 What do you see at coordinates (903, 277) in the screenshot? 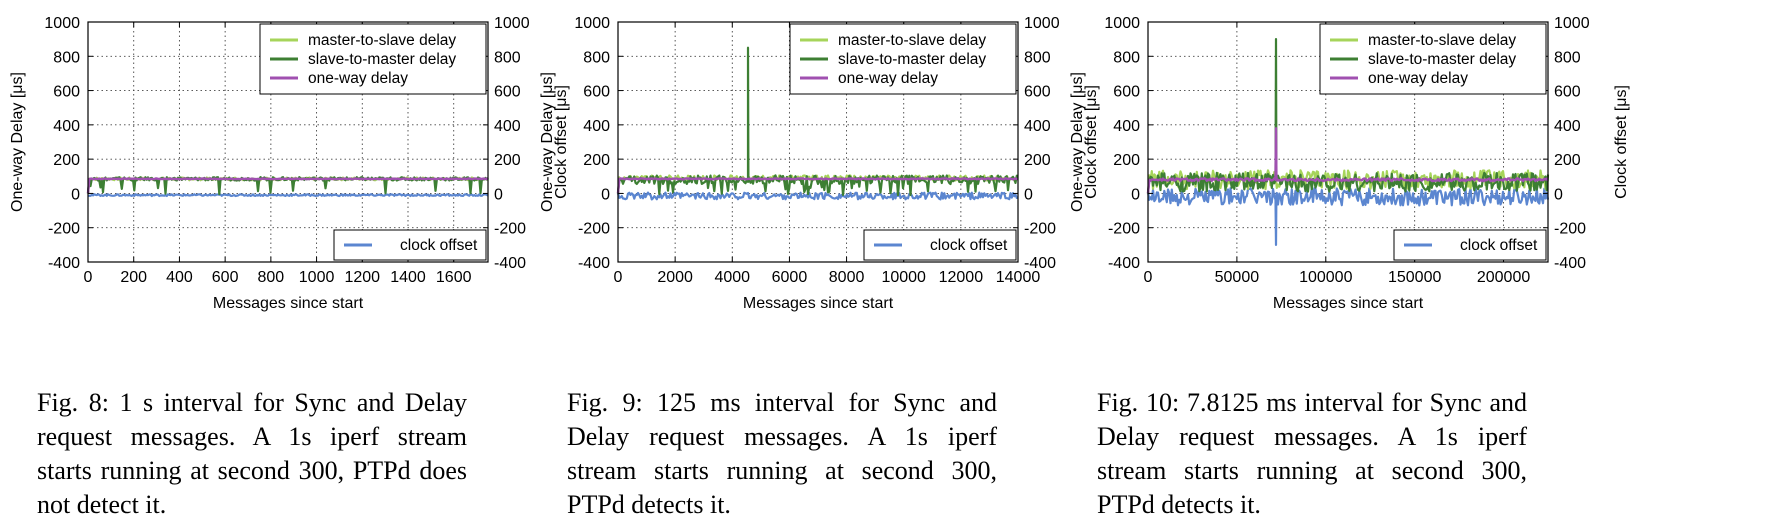
I see `x-tick-label: 10000` at bounding box center [903, 277].